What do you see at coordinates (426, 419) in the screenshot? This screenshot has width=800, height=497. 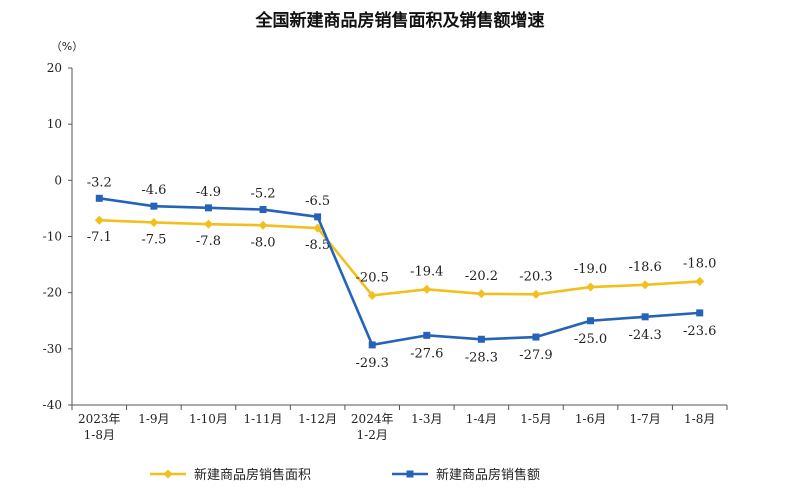 I see `x-tick-label: 1-3月` at bounding box center [426, 419].